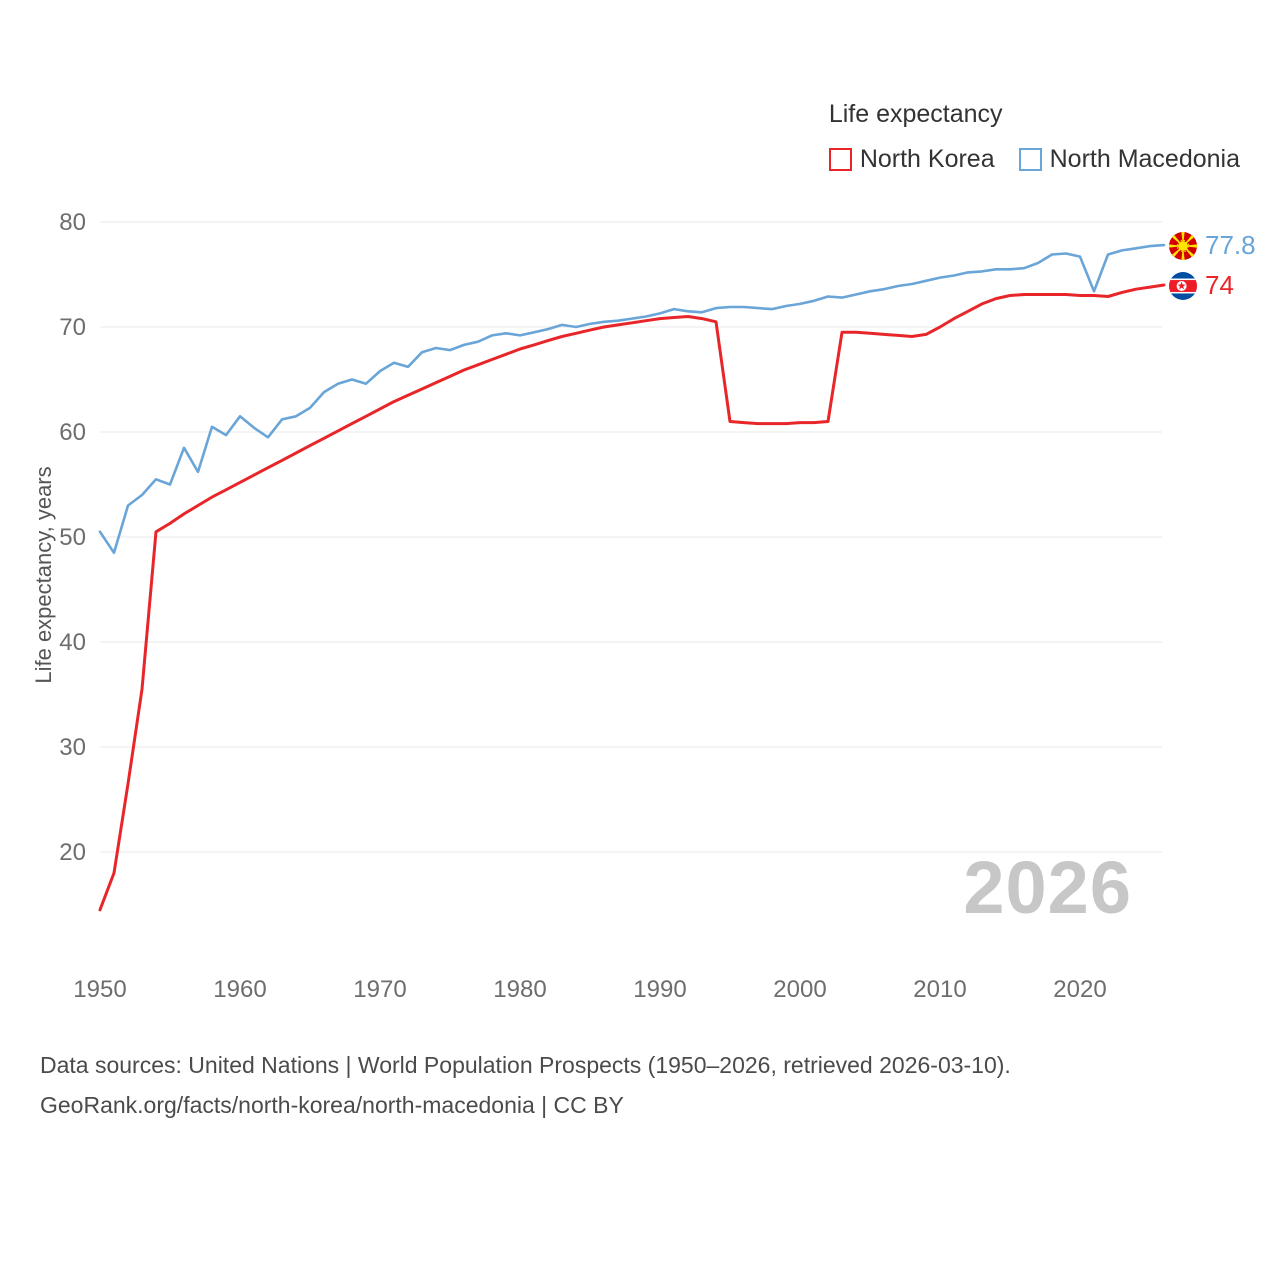 The image size is (1280, 1280). I want to click on x-axis-tick-label: 1950, so click(99, 989).